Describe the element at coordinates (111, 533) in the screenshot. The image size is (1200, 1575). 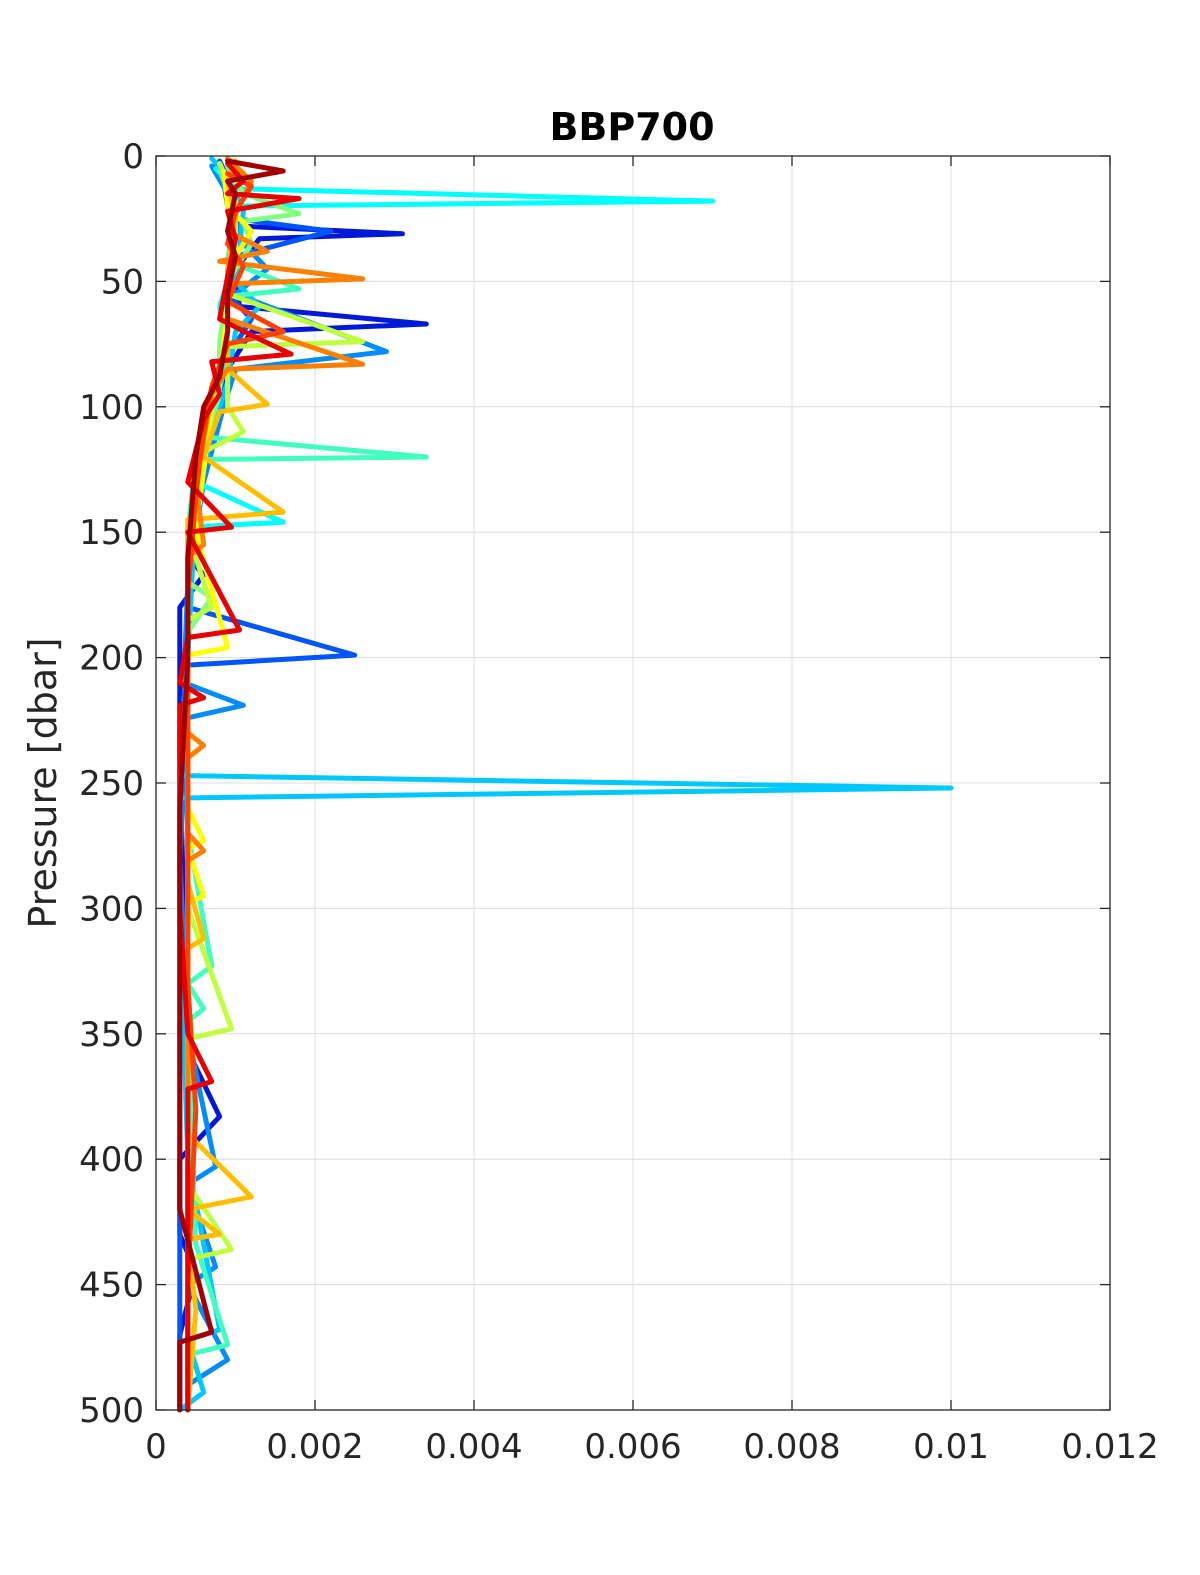
I see `y-tick-label: 150` at that location.